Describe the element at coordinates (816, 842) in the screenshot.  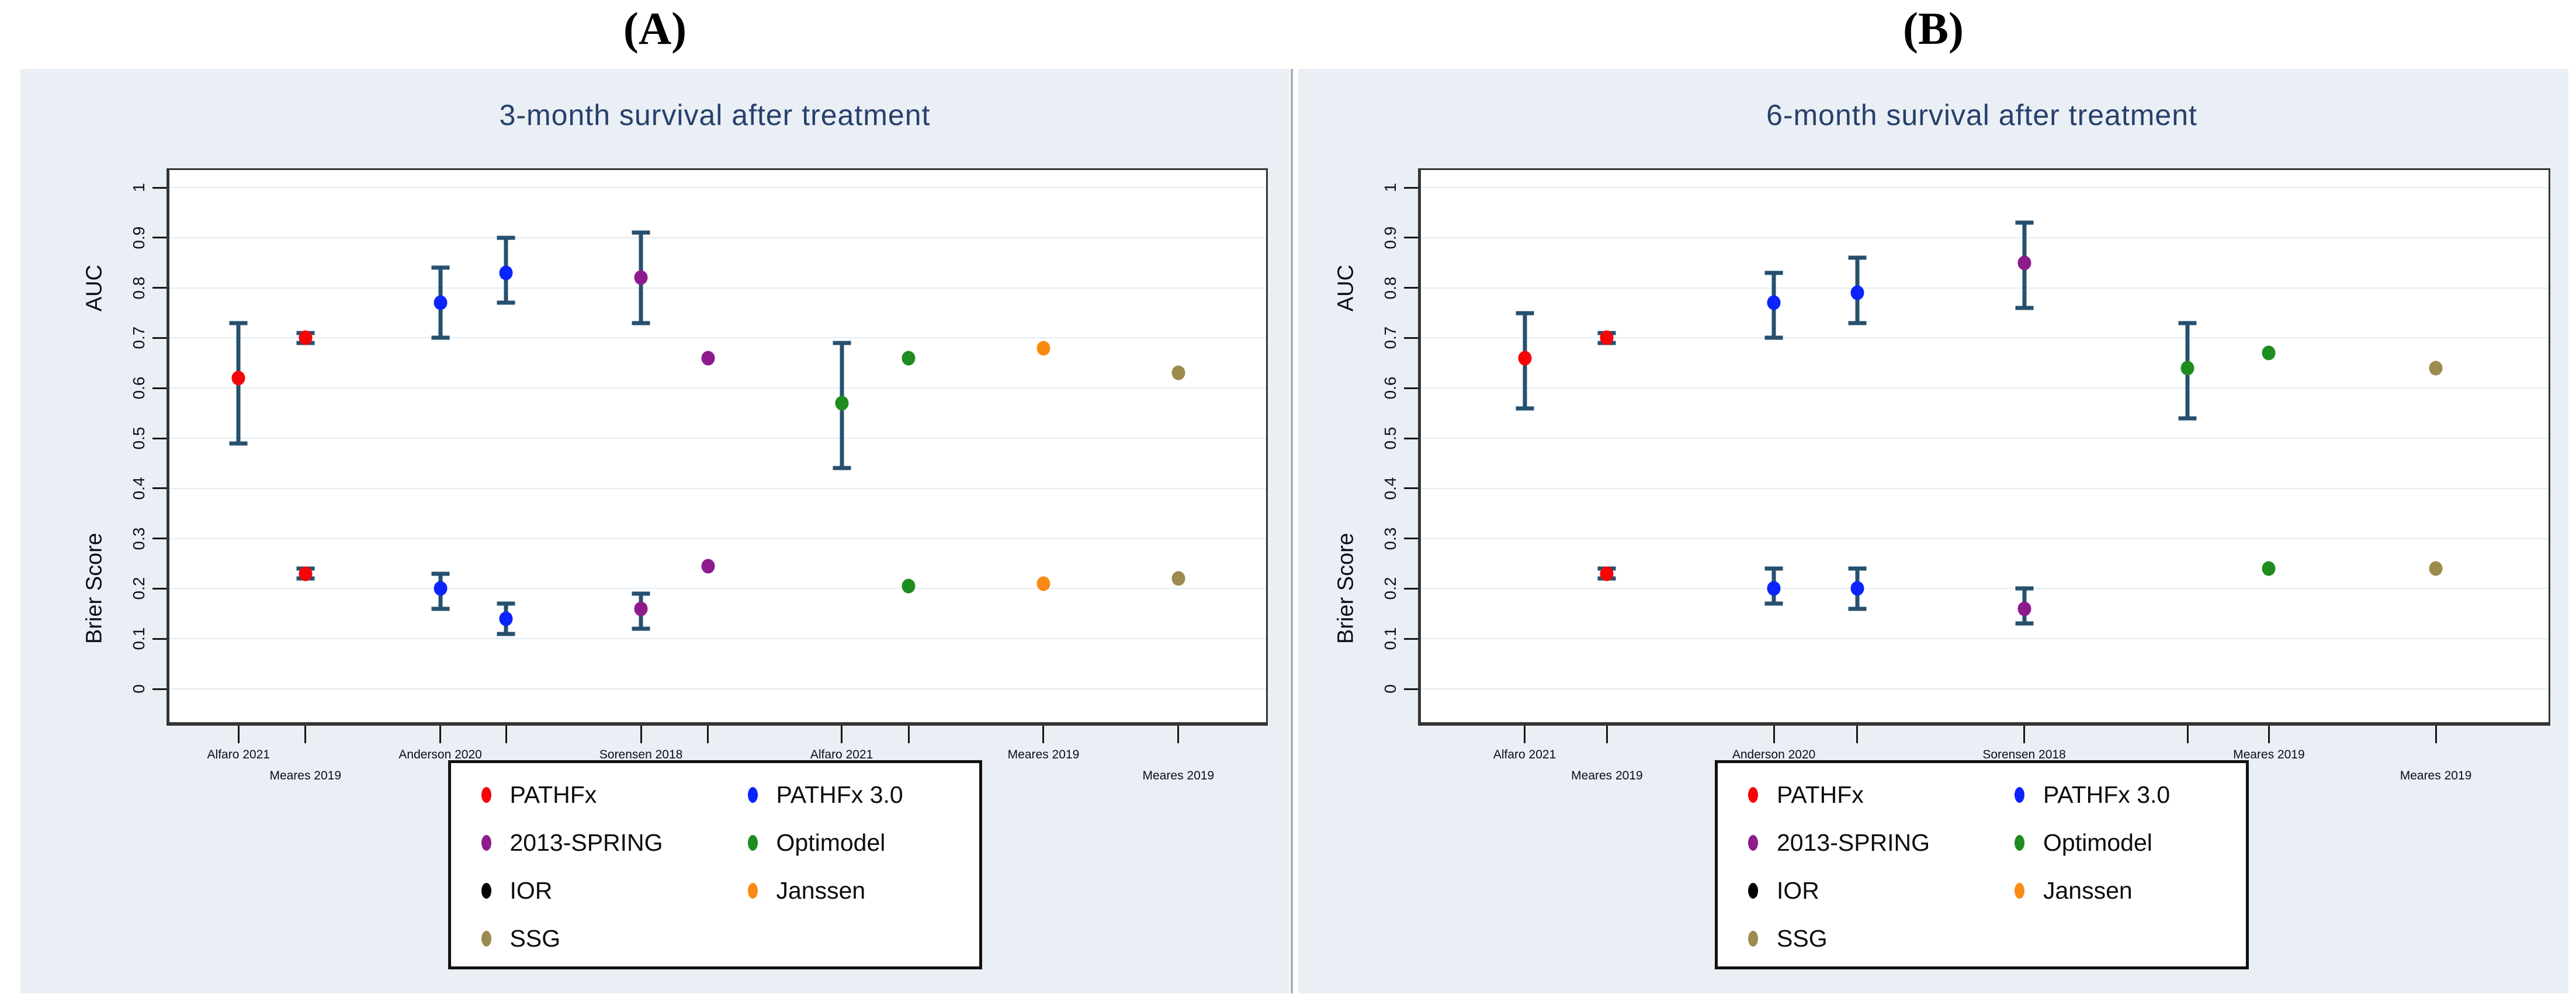
I see `legend-item: Optimodel` at that location.